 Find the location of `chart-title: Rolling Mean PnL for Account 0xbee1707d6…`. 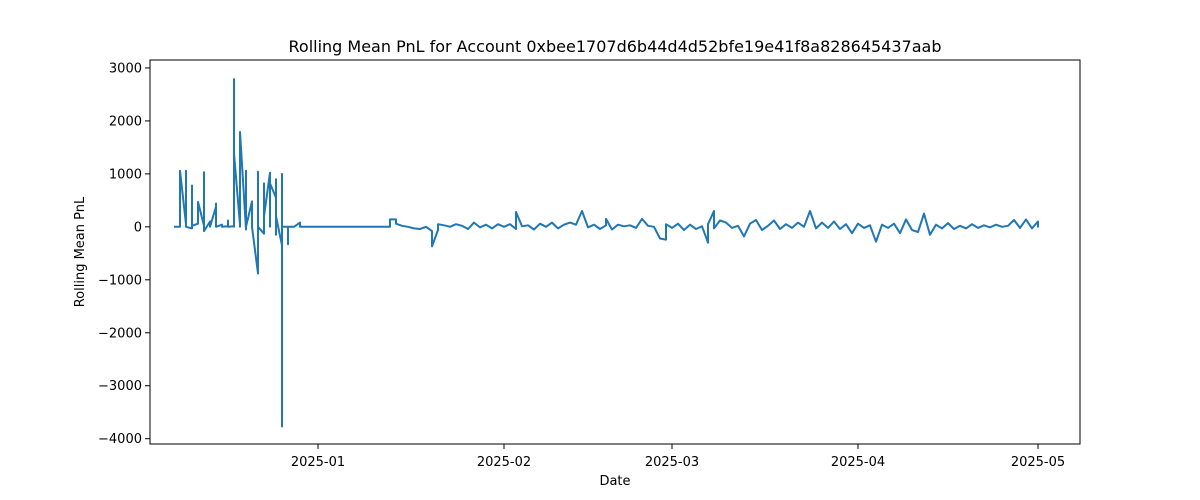

chart-title: Rolling Mean PnL for Account 0xbee1707d6… is located at coordinates (615, 46).